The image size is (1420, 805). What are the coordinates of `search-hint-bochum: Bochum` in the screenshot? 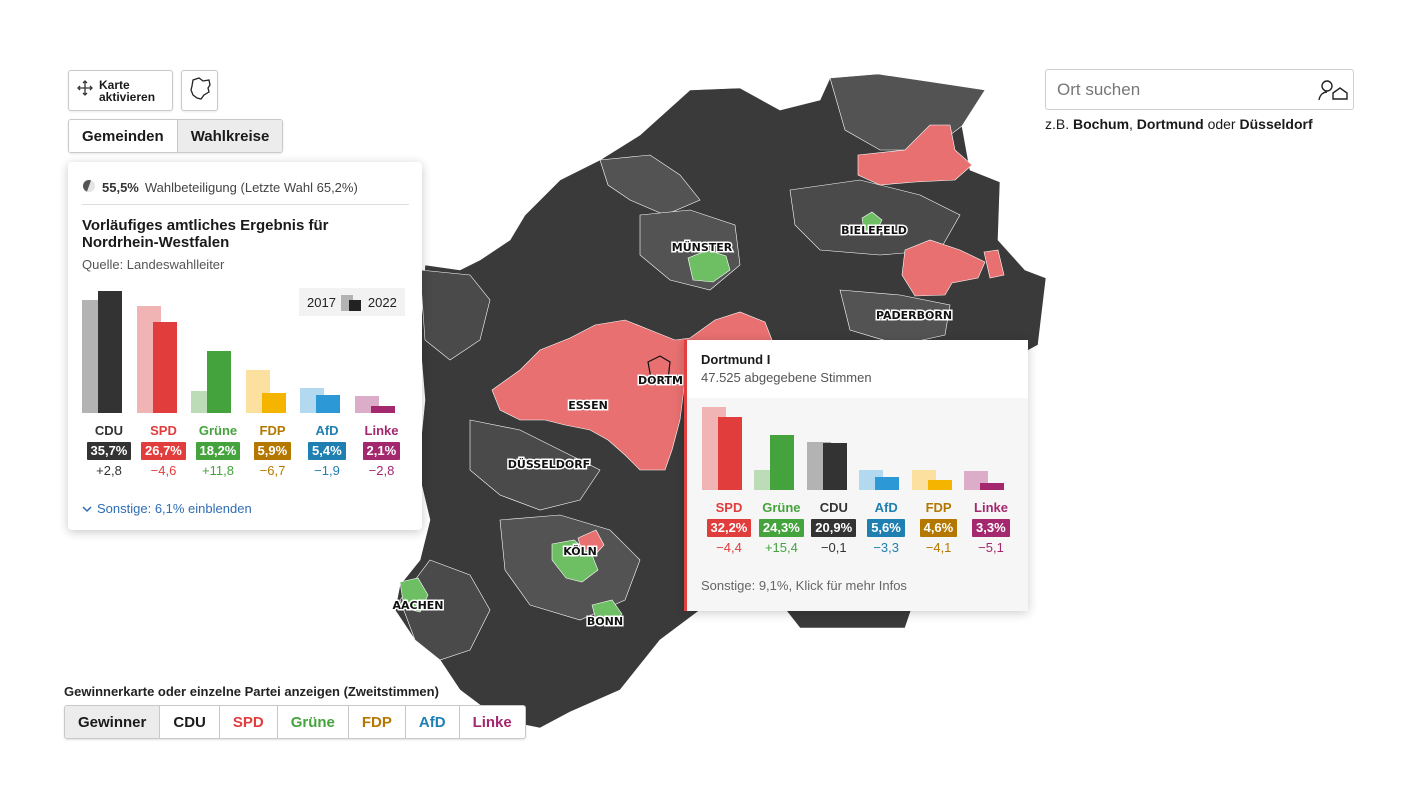 It's located at (1101, 124).